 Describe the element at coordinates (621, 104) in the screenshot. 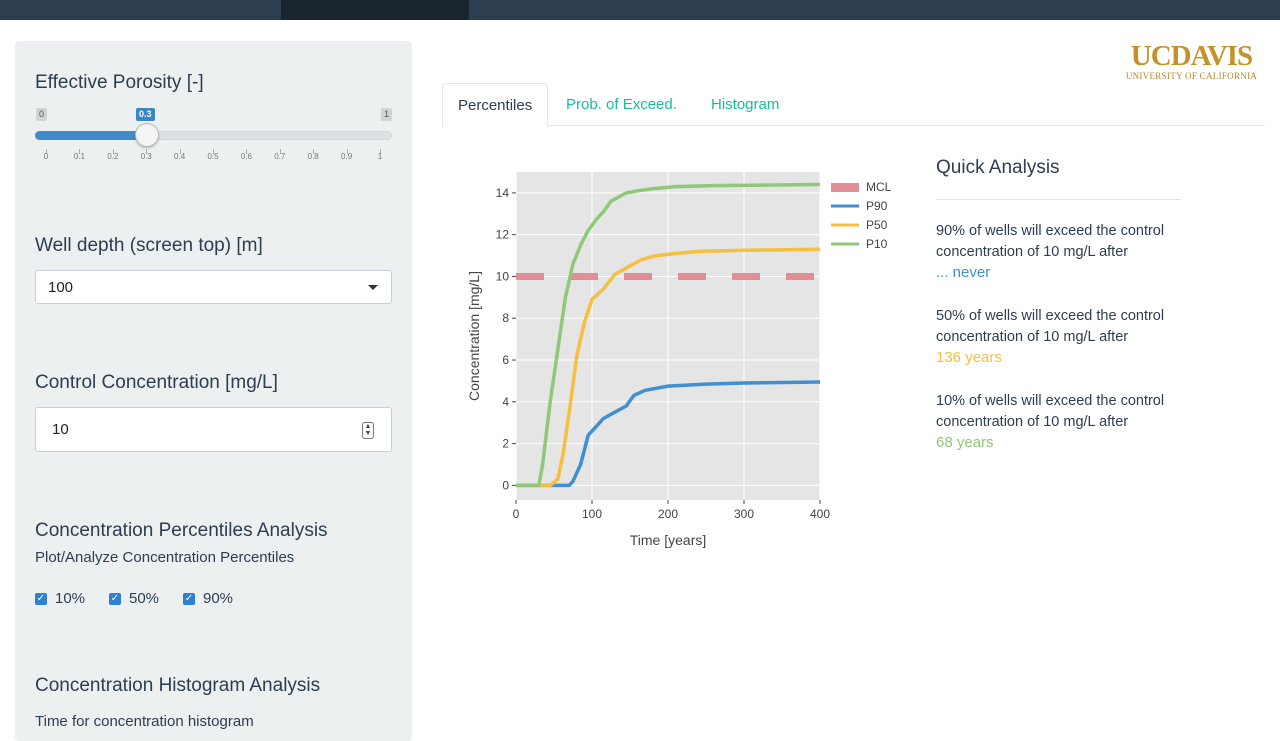

I see `tab-prob-exceed: Prob. of Exceed.` at that location.